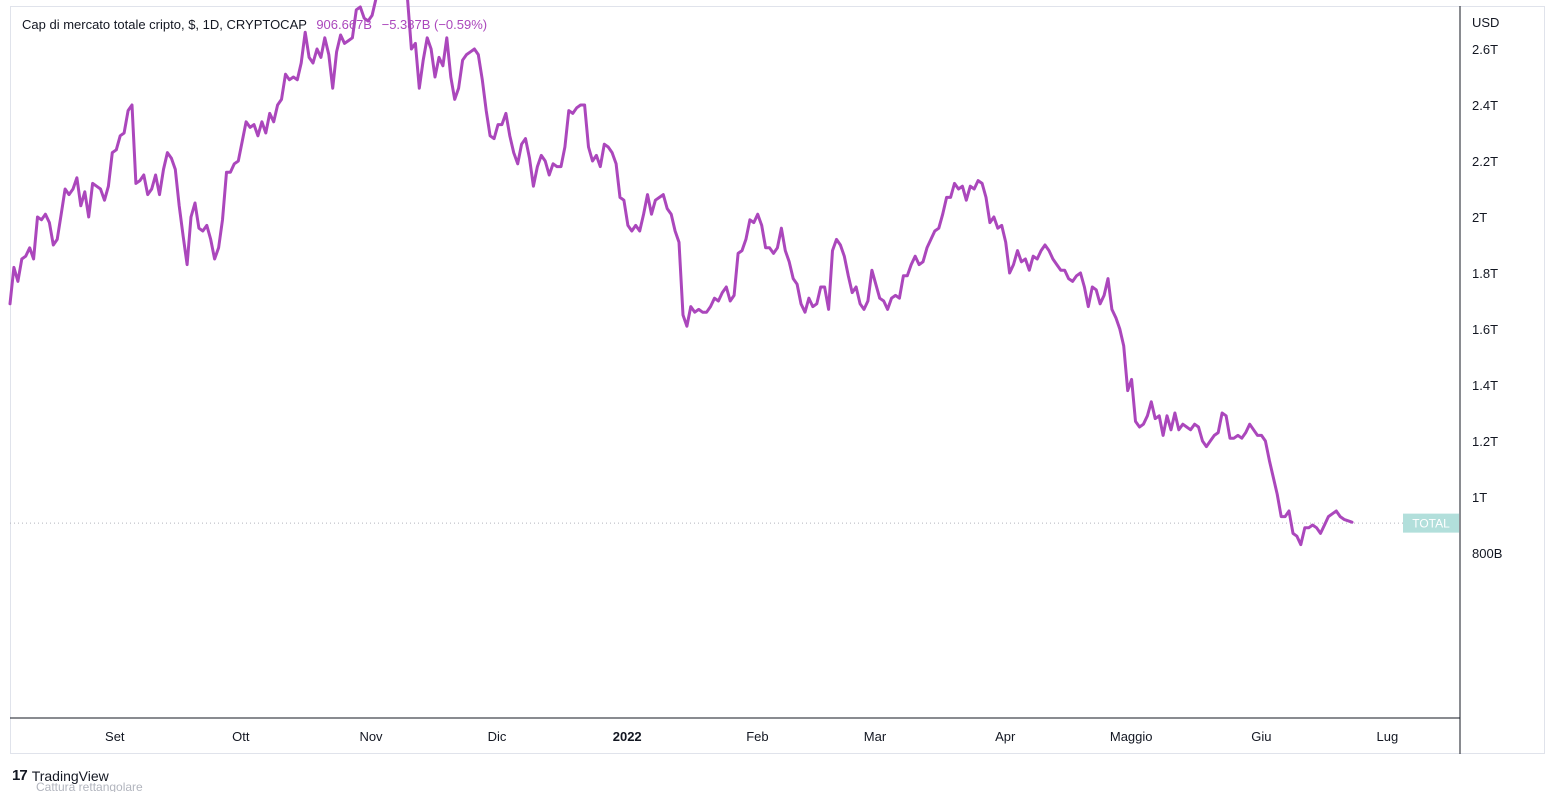  Describe the element at coordinates (497, 736) in the screenshot. I see `x-tick-label: Dic` at that location.